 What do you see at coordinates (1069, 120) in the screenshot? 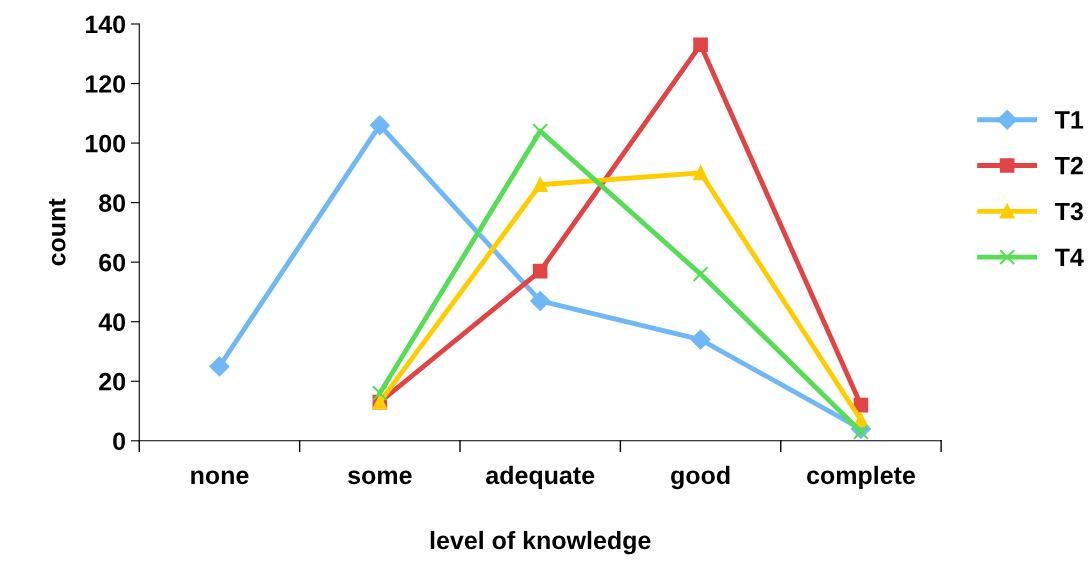
I see `legend-label: T1` at bounding box center [1069, 120].